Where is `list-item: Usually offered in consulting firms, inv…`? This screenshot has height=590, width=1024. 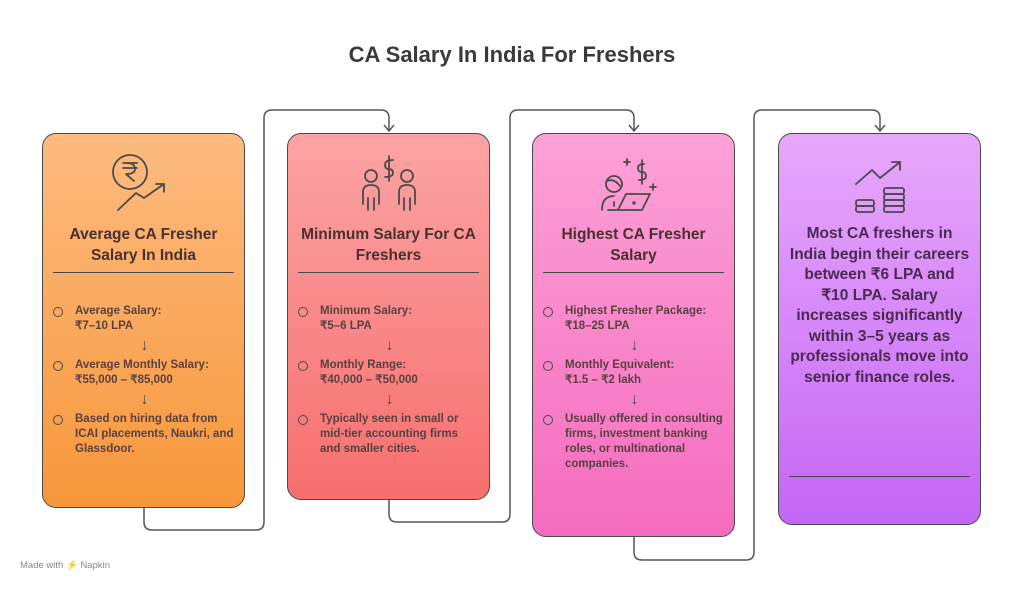
list-item: Usually offered in consulting firms, inv… is located at coordinates (634, 442).